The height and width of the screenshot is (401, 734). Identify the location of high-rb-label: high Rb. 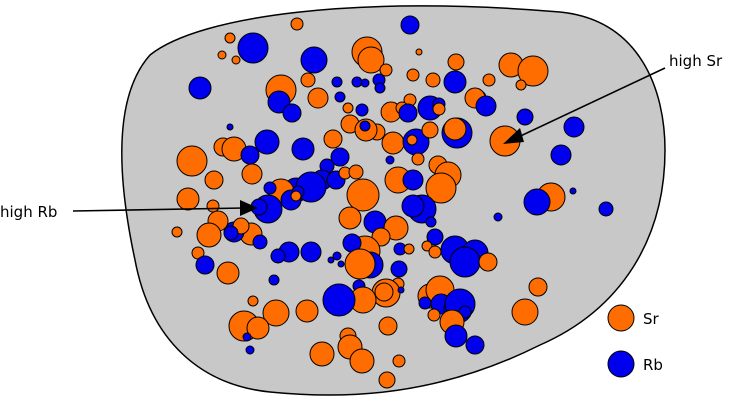
(28, 212).